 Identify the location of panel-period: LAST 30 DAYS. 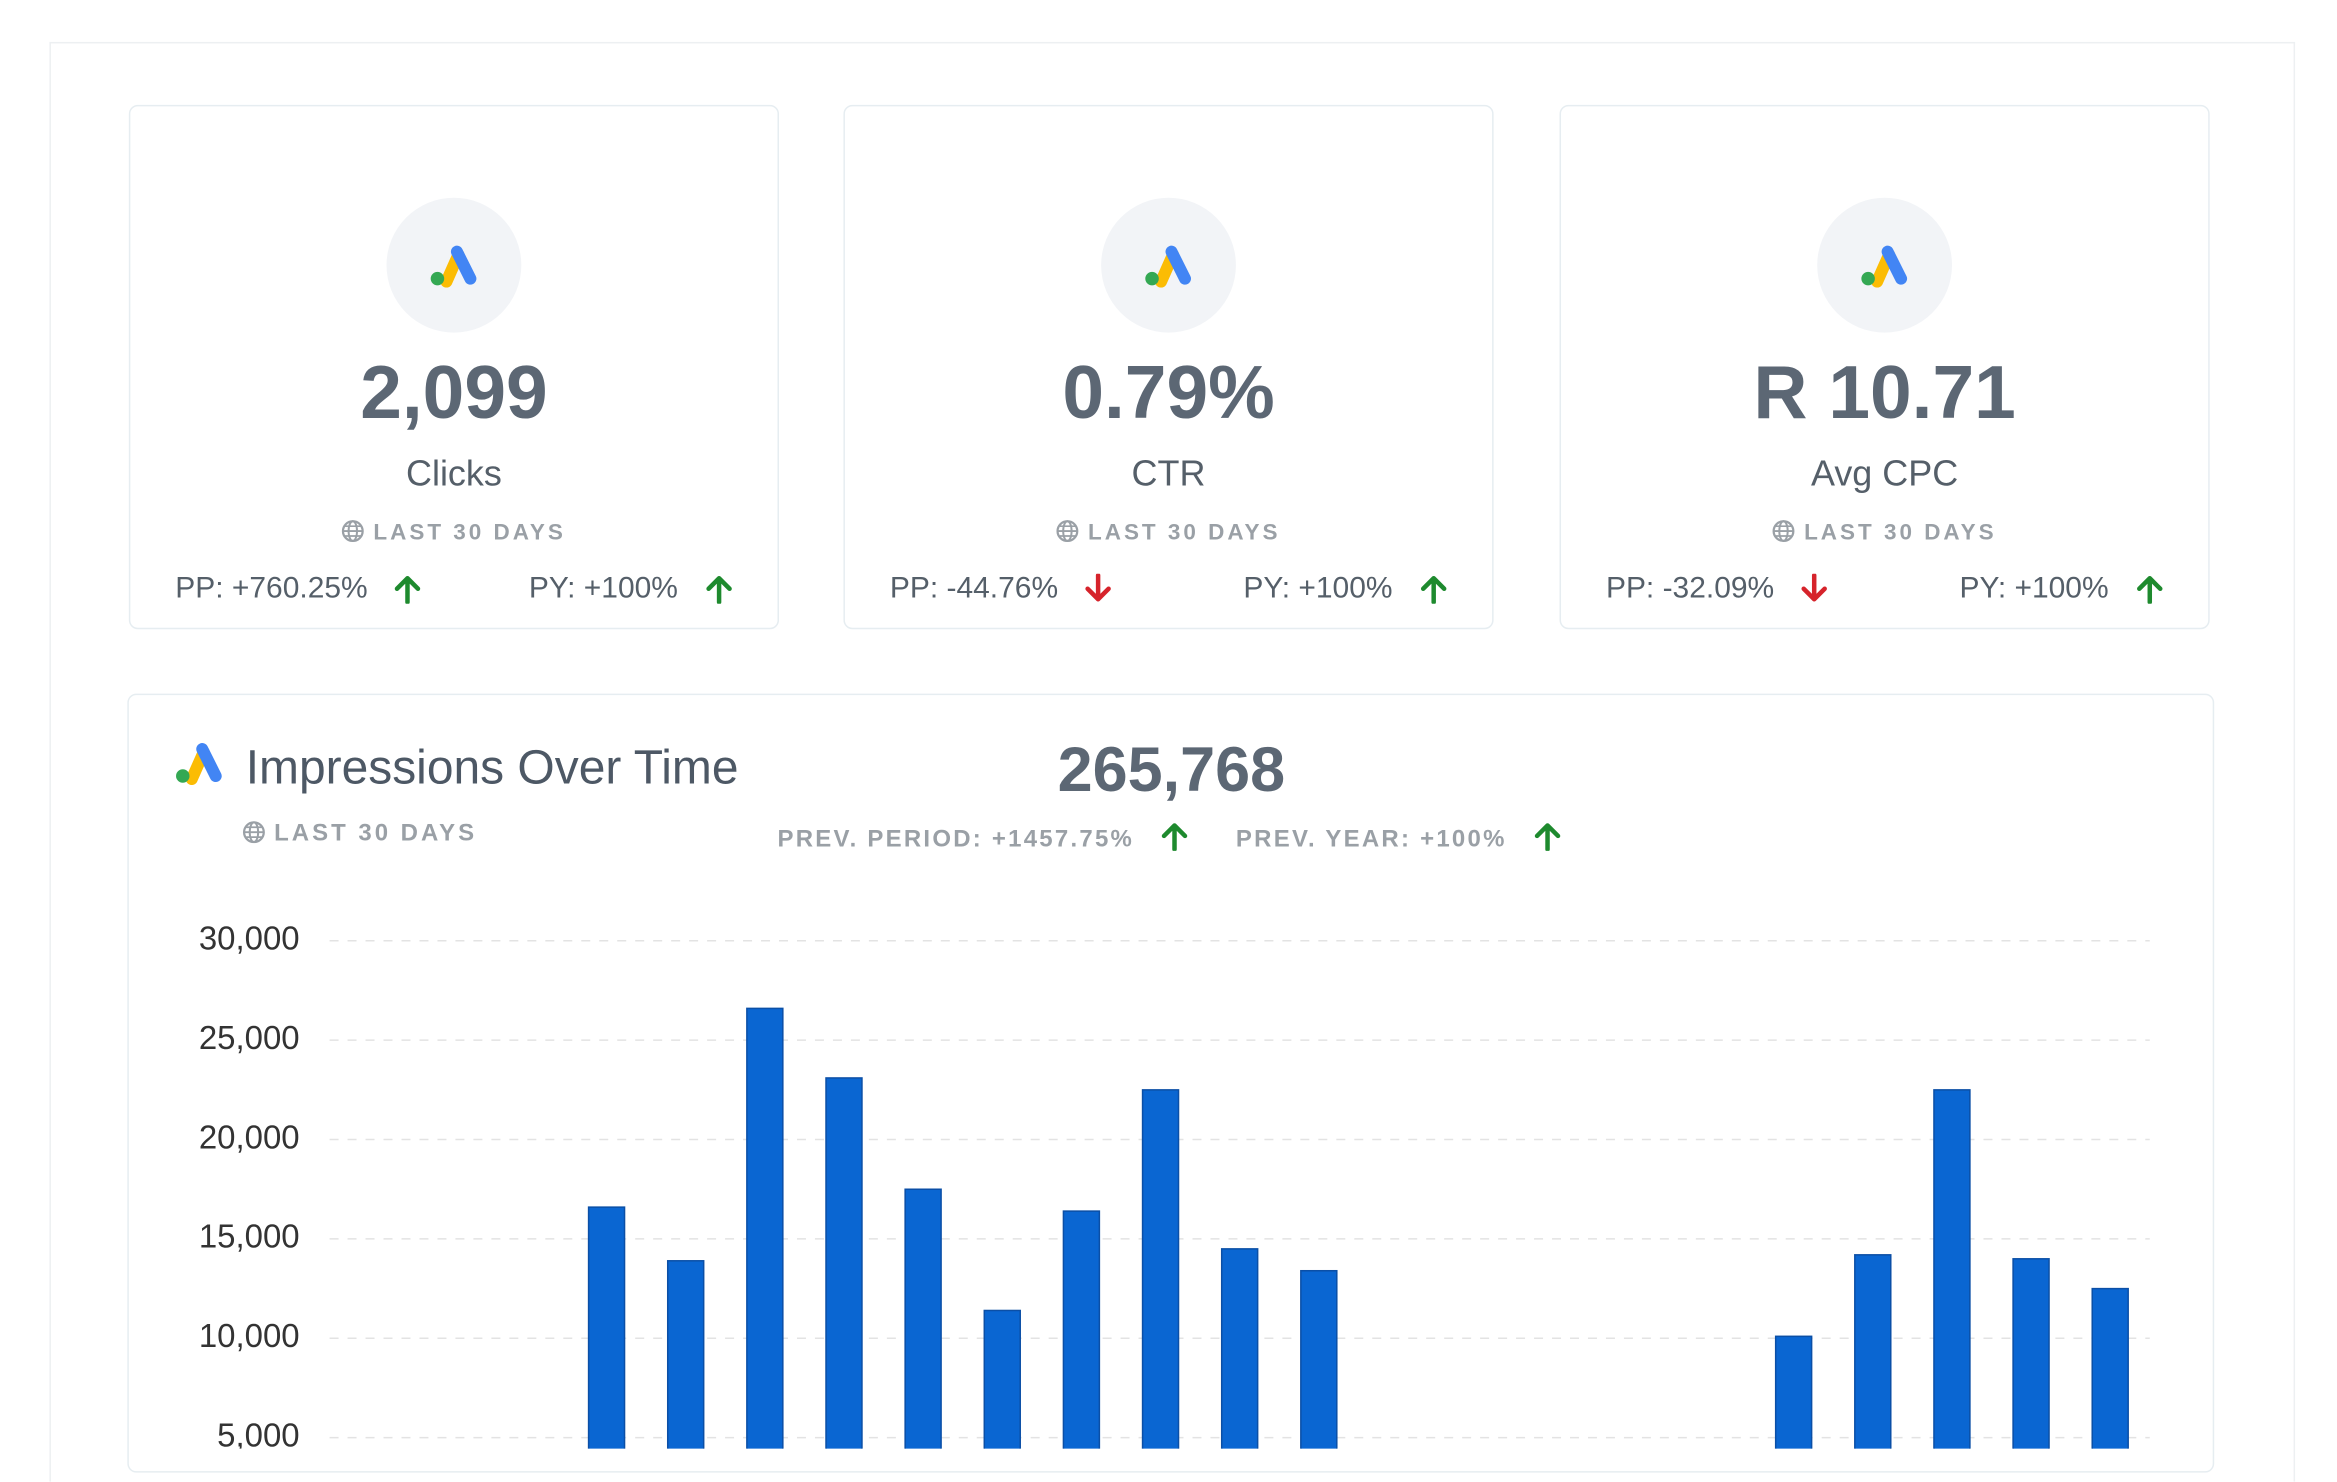
(360, 834).